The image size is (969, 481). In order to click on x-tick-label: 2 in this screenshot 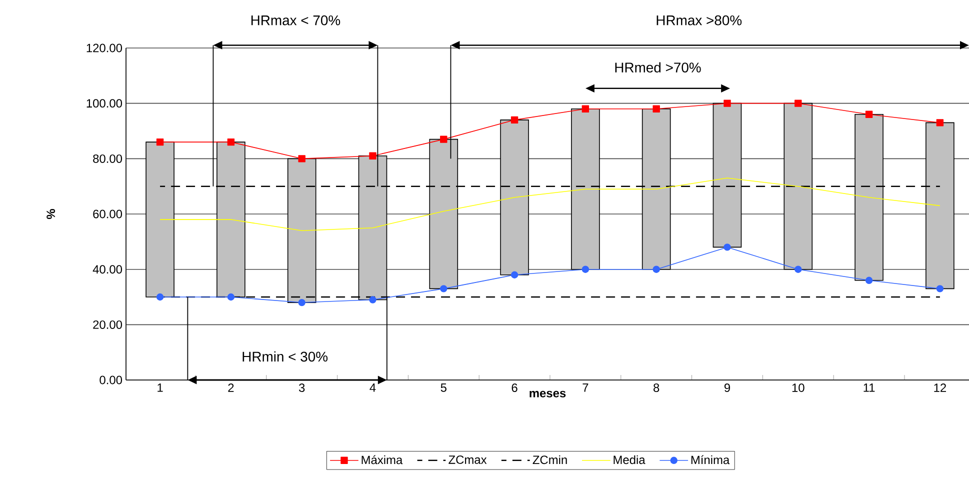, I will do `click(231, 388)`.